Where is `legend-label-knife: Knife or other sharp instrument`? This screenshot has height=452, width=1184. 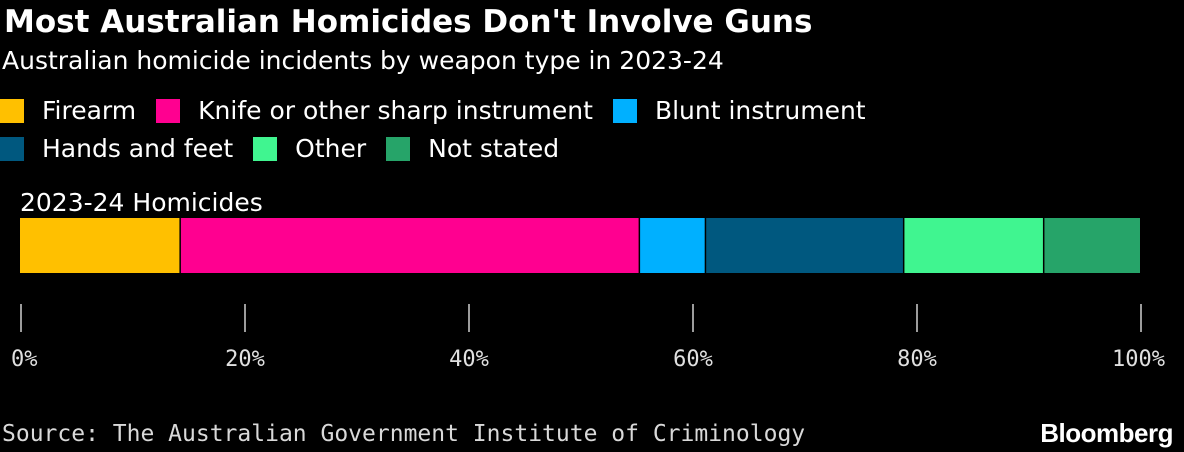
legend-label-knife: Knife or other sharp instrument is located at coordinates (395, 110).